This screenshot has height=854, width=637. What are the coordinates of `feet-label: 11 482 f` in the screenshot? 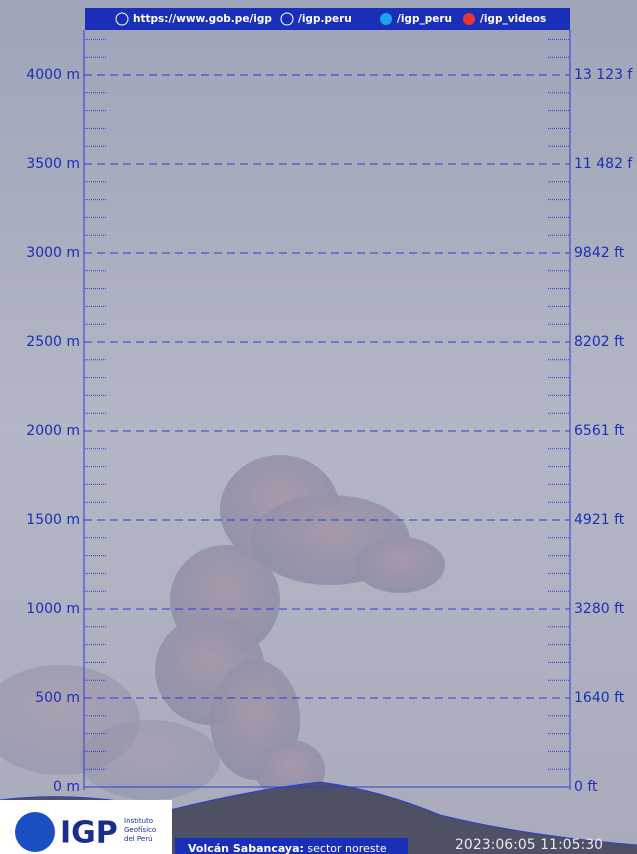 It's located at (603, 164).